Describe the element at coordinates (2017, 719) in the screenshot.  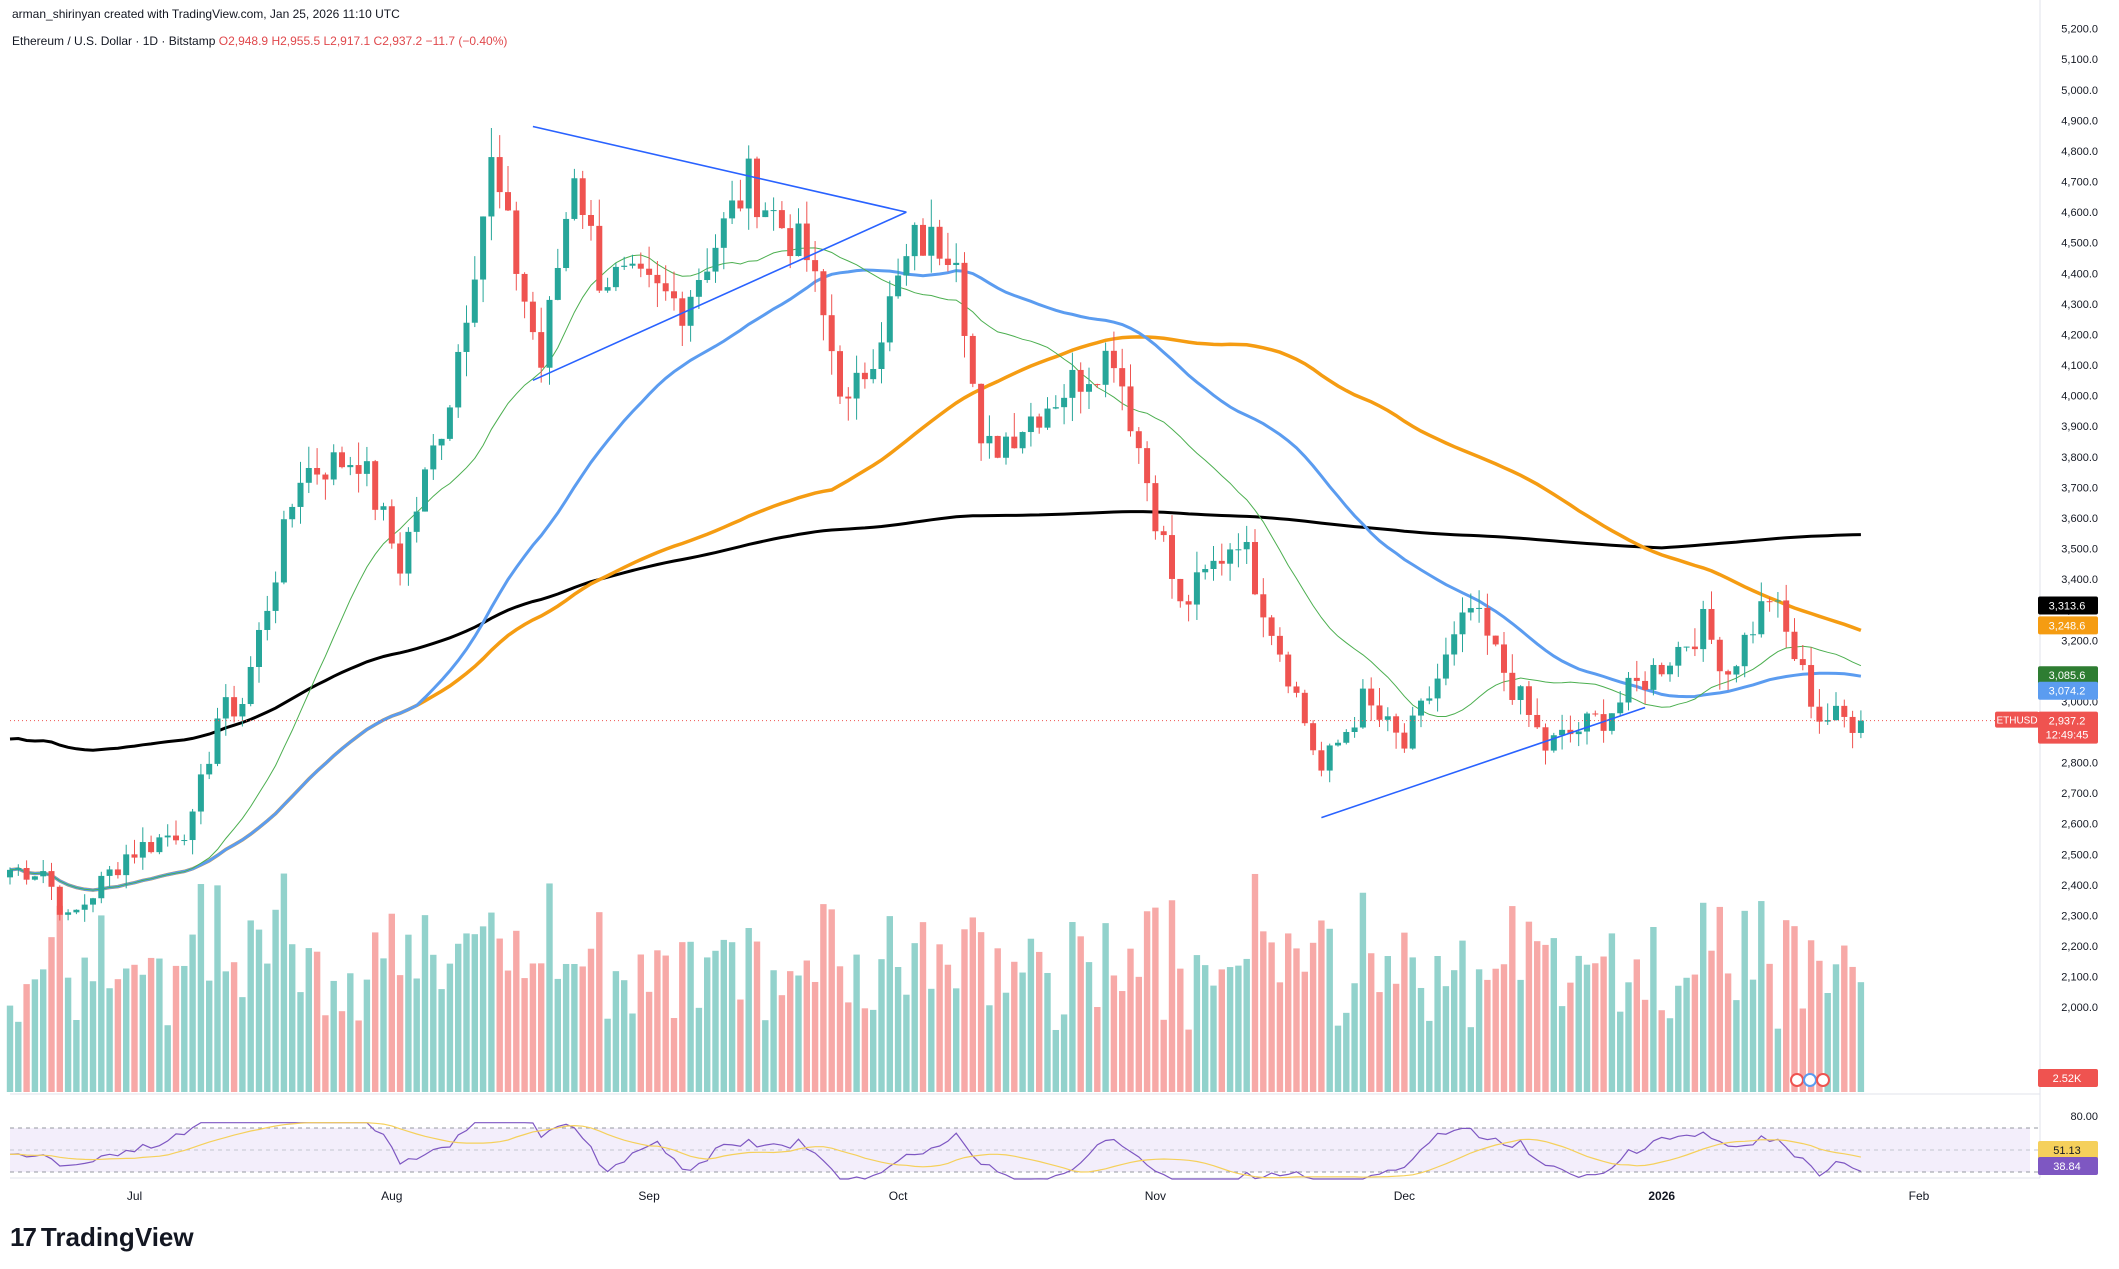
I see `symbol-tag-bg` at that location.